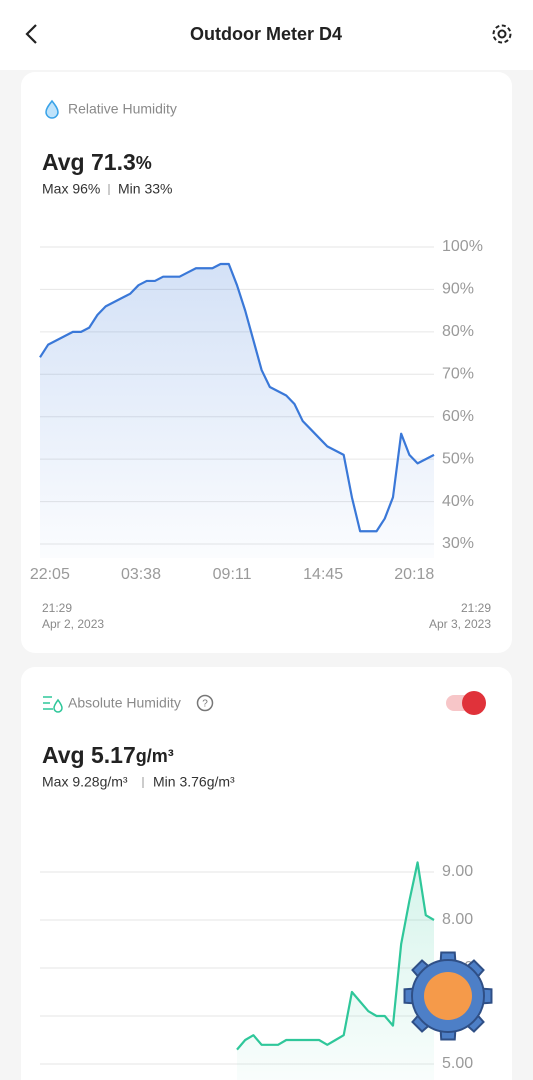  I want to click on help-glyph: ?, so click(205, 704).